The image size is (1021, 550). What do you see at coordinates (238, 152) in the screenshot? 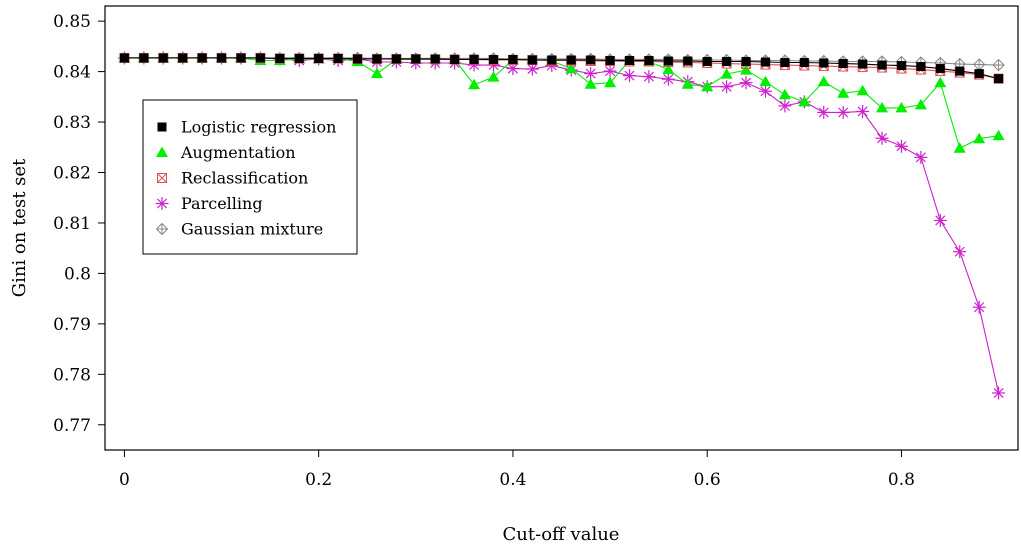
I see `legend-label: Augmentation` at bounding box center [238, 152].